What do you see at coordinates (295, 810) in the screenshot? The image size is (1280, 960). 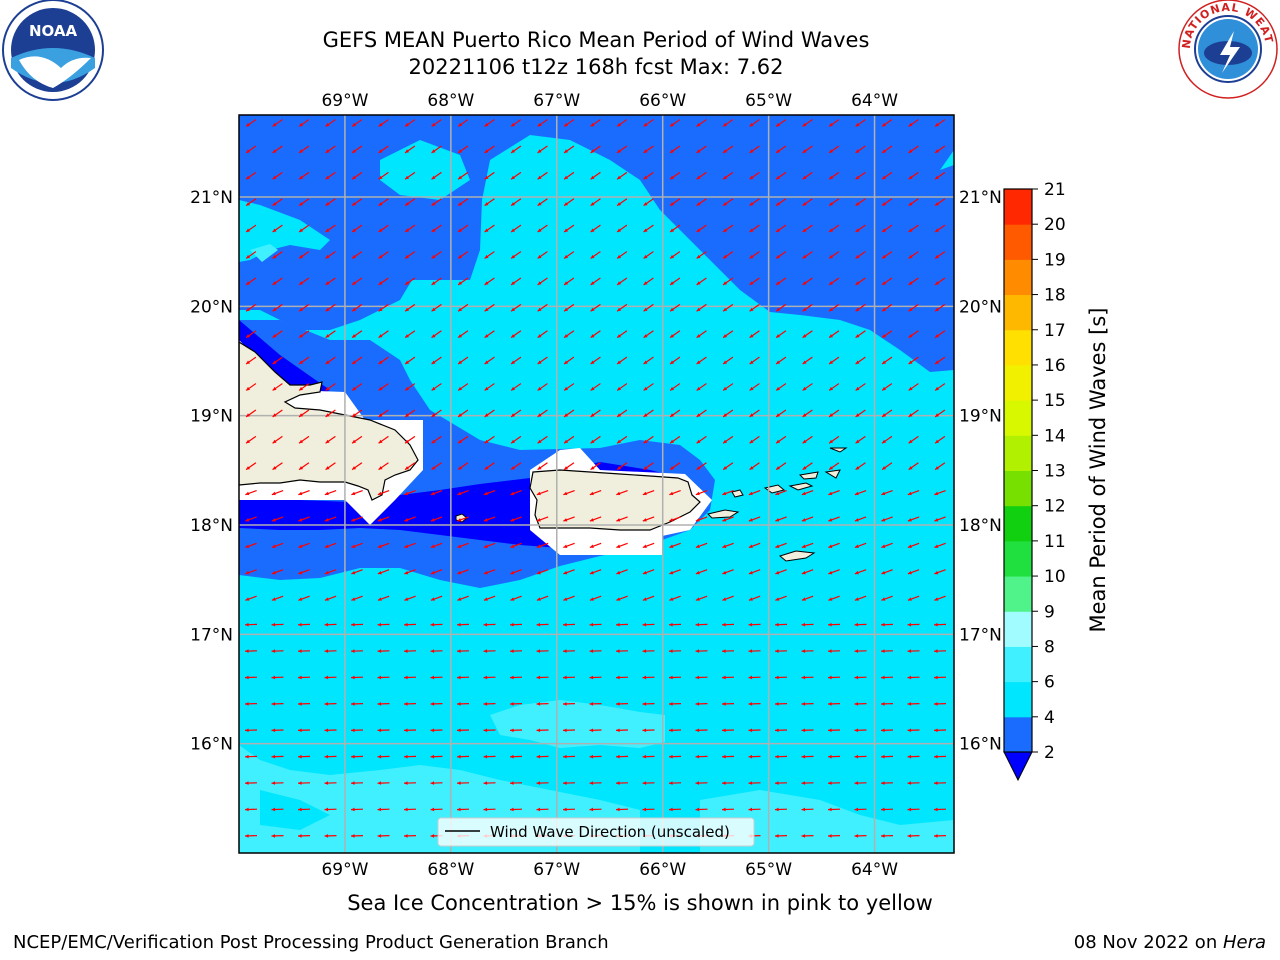 I see `period-4-6-patch-south` at bounding box center [295, 810].